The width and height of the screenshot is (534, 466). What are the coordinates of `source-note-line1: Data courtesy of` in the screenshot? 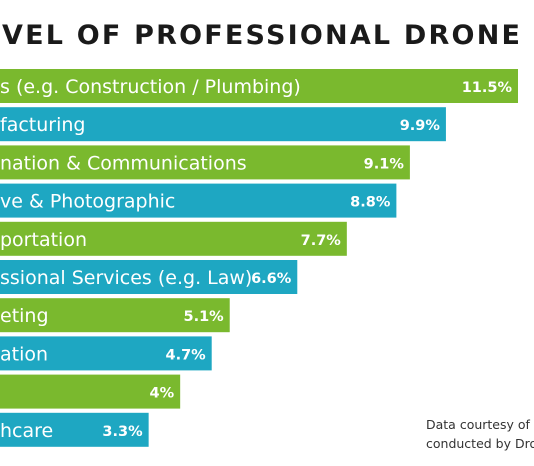 It's located at (478, 424).